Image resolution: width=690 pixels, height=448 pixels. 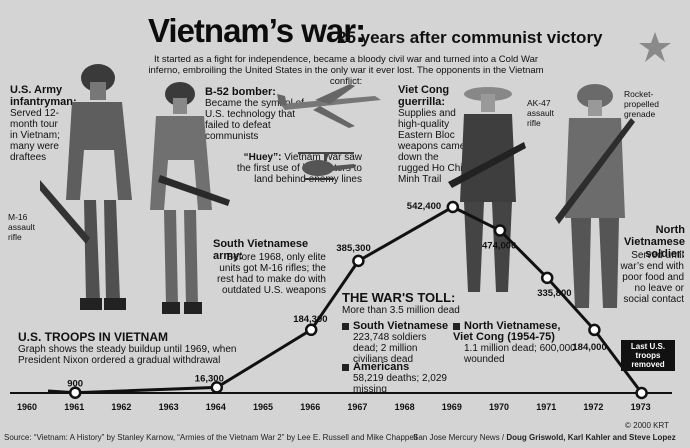 I want to click on troops-box-title: U.S. TROOPS IN VIETNAM, so click(x=93, y=337).